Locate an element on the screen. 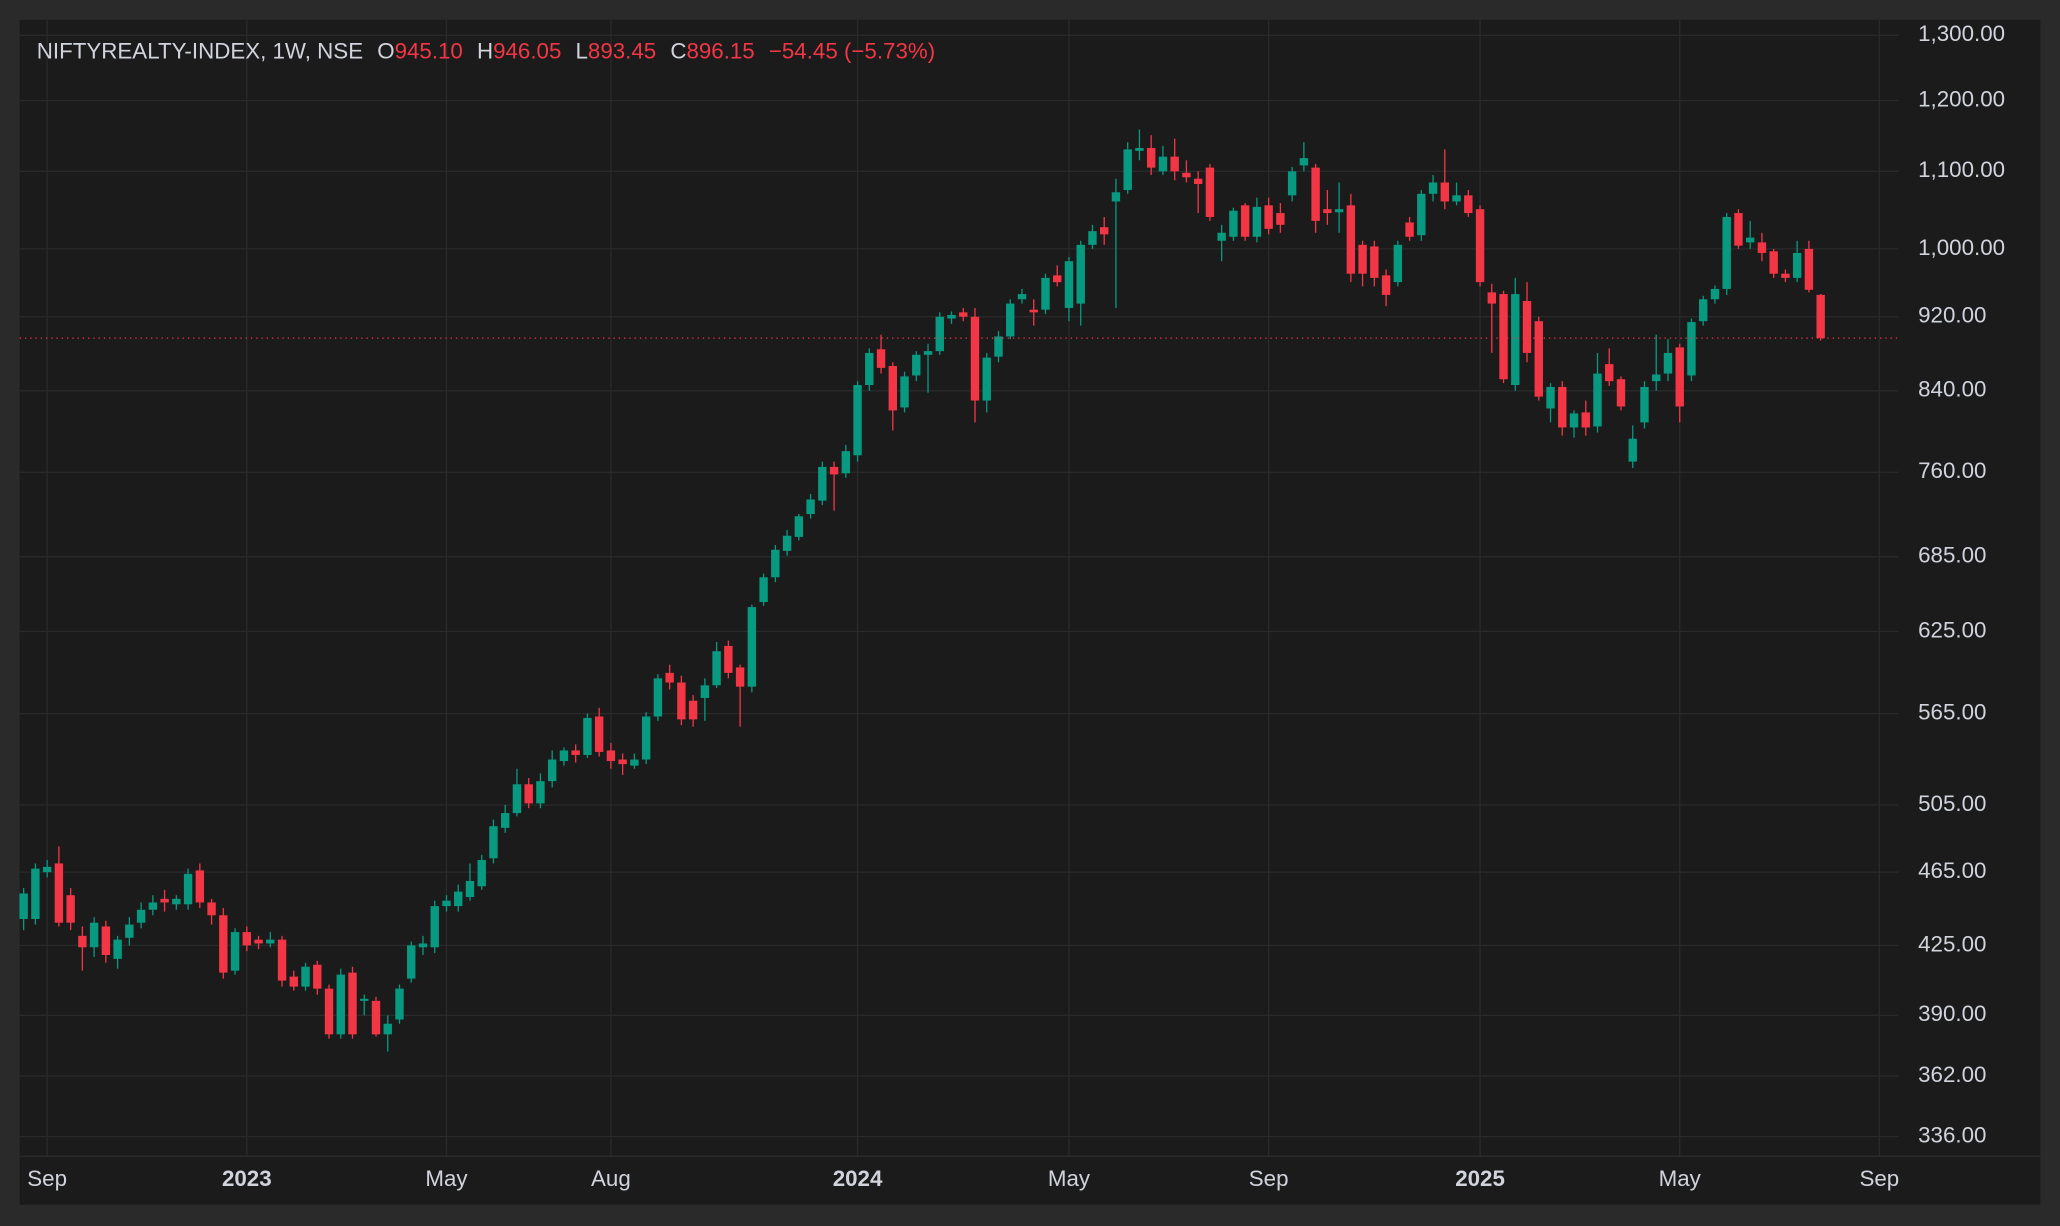 This screenshot has height=1226, width=2060. y-tick-label: 760.00 is located at coordinates (1952, 470).